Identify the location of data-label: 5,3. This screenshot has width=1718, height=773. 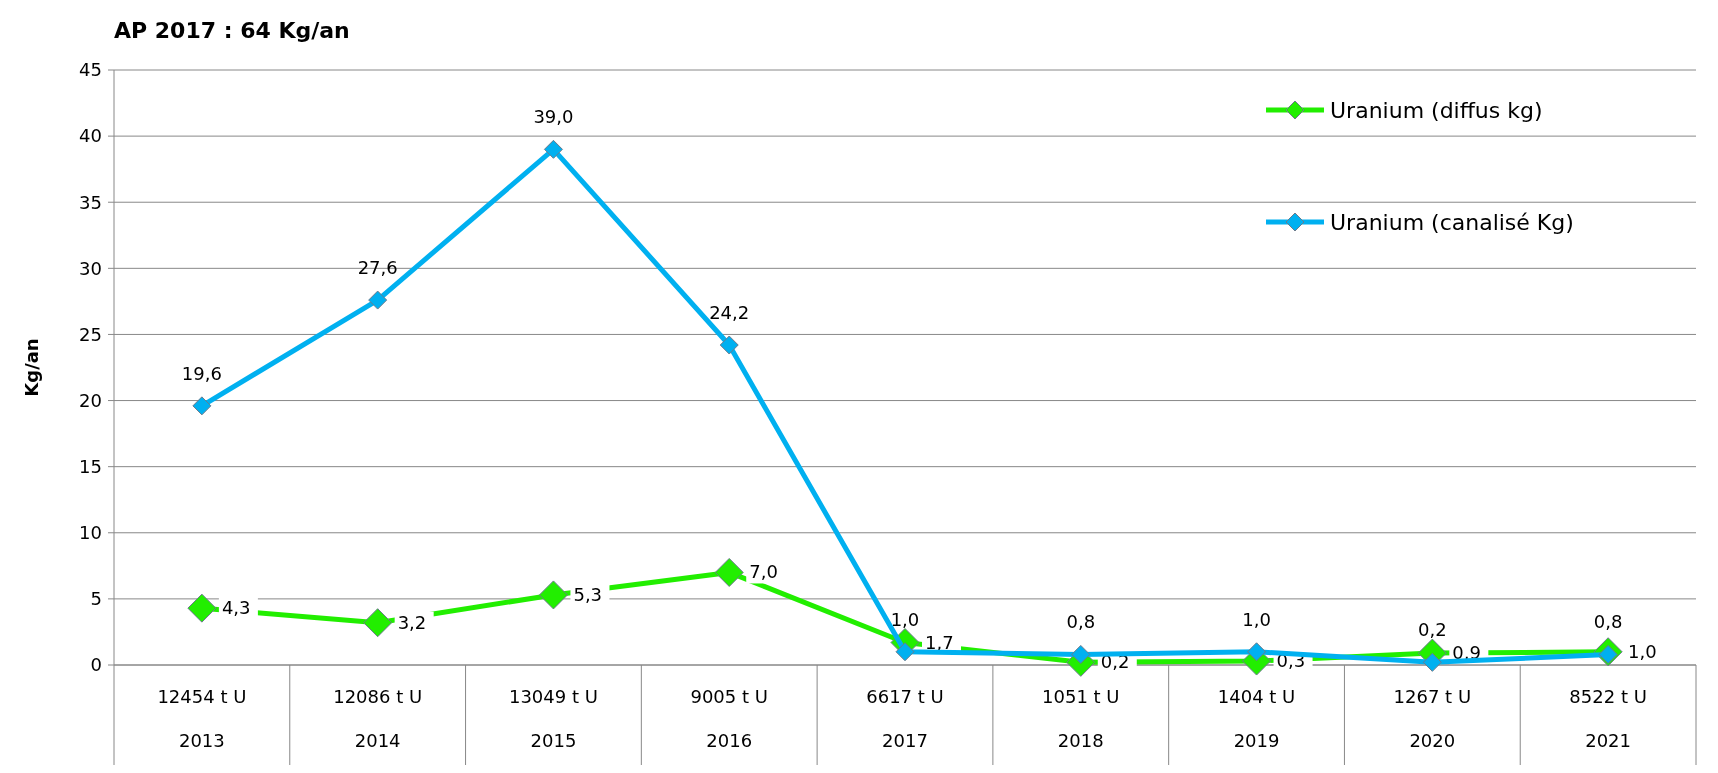
(588, 594).